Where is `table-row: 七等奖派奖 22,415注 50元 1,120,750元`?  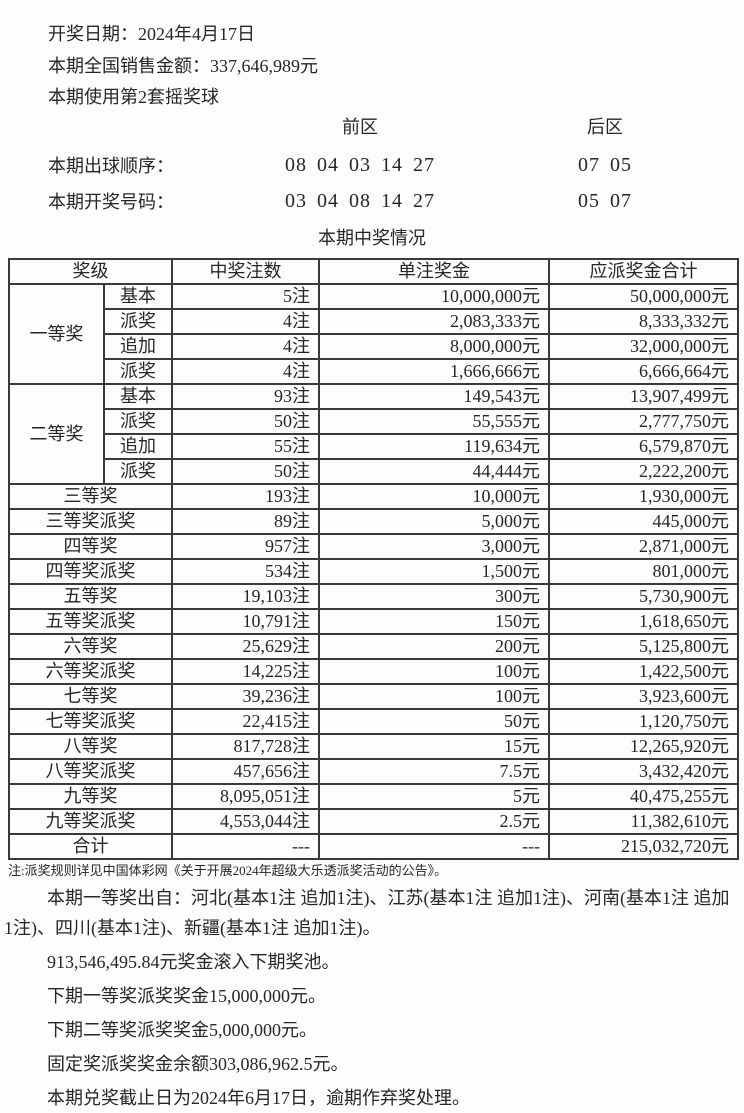
table-row: 七等奖派奖 22,415注 50元 1,120,750元 is located at coordinates (373, 721).